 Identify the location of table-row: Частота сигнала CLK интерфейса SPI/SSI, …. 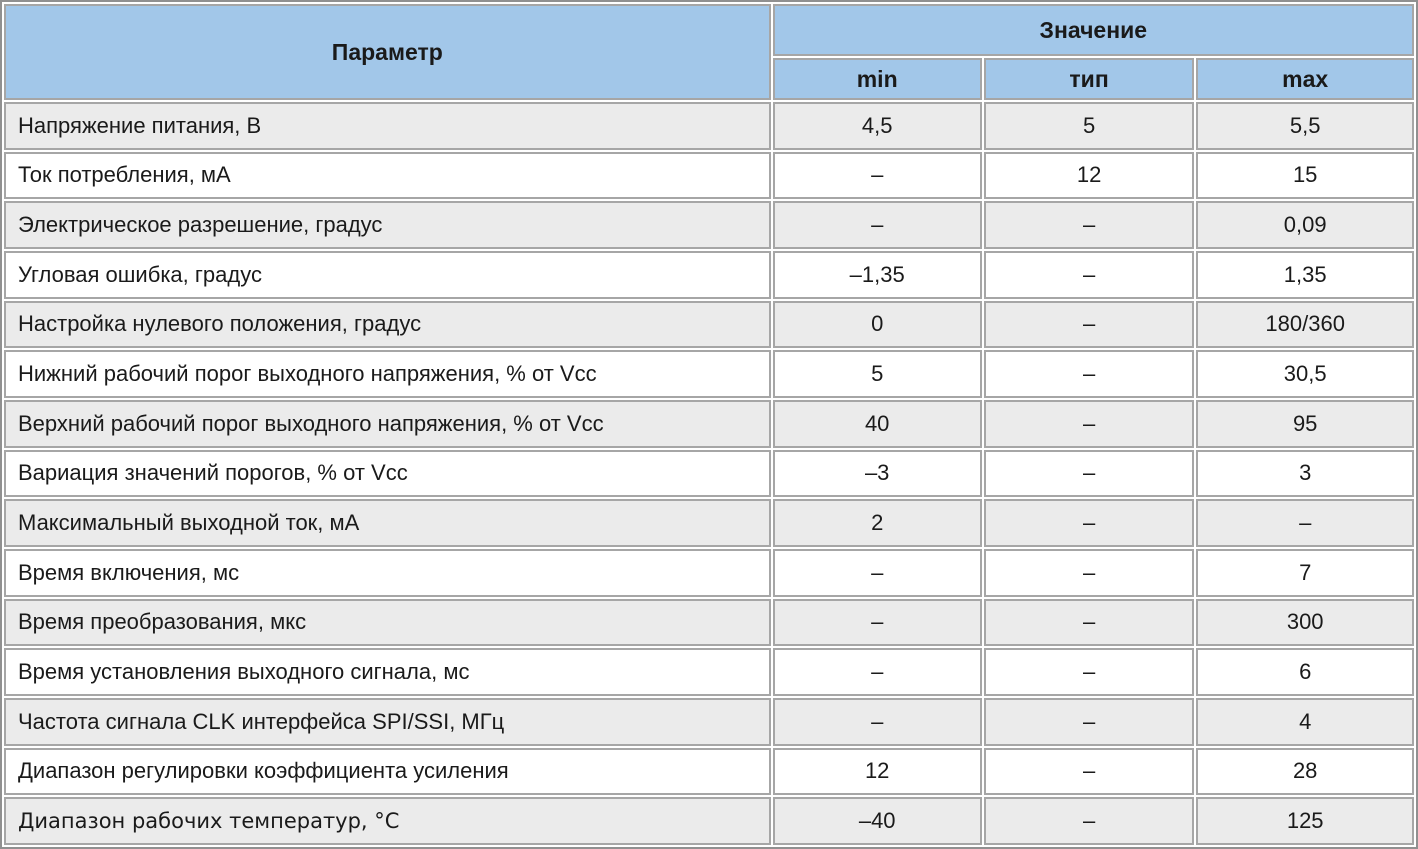
(709, 721).